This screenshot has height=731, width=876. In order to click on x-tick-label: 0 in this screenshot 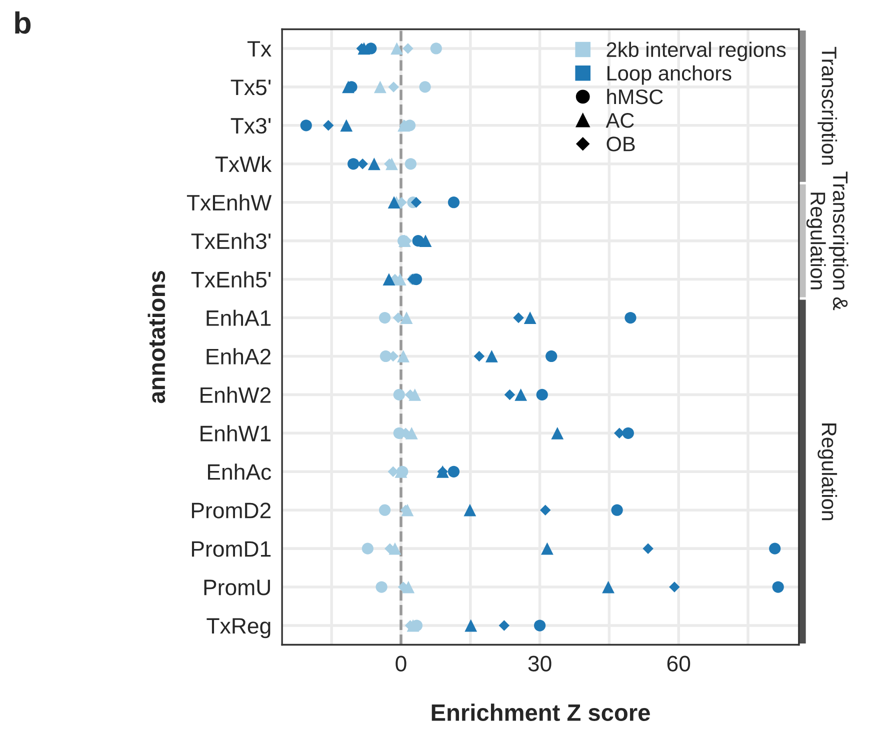, I will do `click(401, 664)`.